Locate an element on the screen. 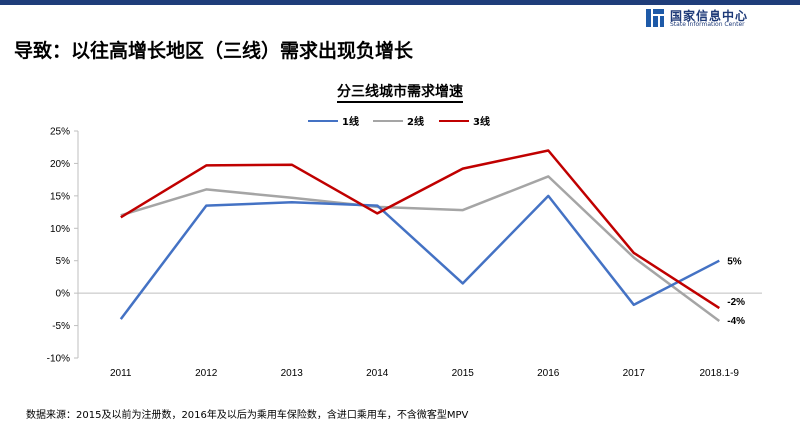  x-tick-label: 2015 is located at coordinates (463, 373).